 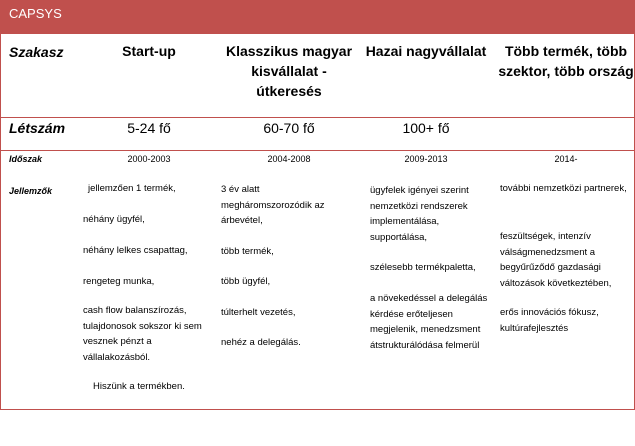 What do you see at coordinates (37, 128) in the screenshot?
I see `headcount-label: Létszám` at bounding box center [37, 128].